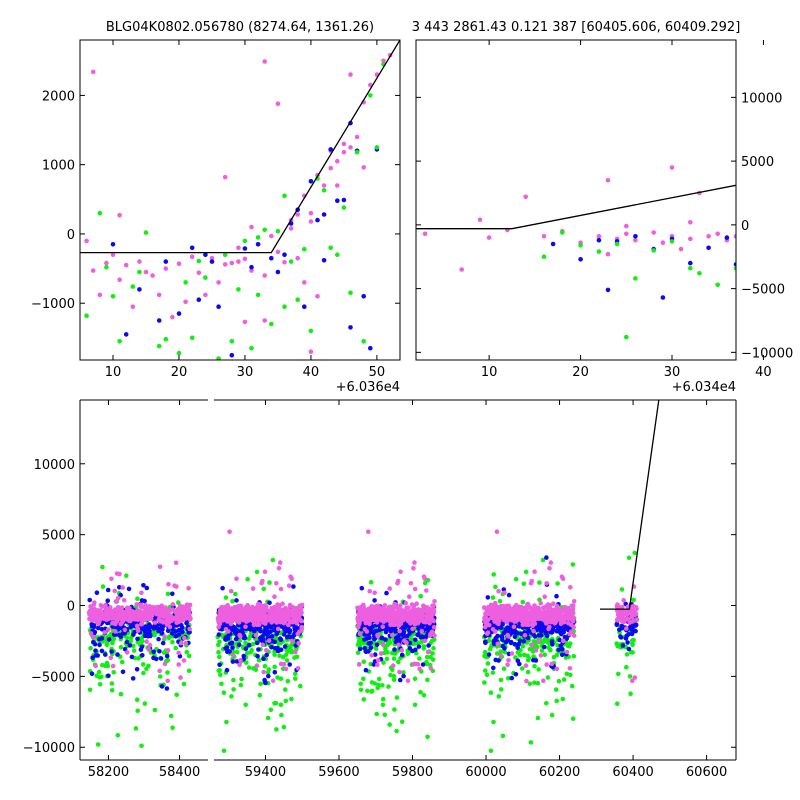 This screenshot has height=800, width=800. What do you see at coordinates (559, 772) in the screenshot?
I see `x-tick-label: 60200` at bounding box center [559, 772].